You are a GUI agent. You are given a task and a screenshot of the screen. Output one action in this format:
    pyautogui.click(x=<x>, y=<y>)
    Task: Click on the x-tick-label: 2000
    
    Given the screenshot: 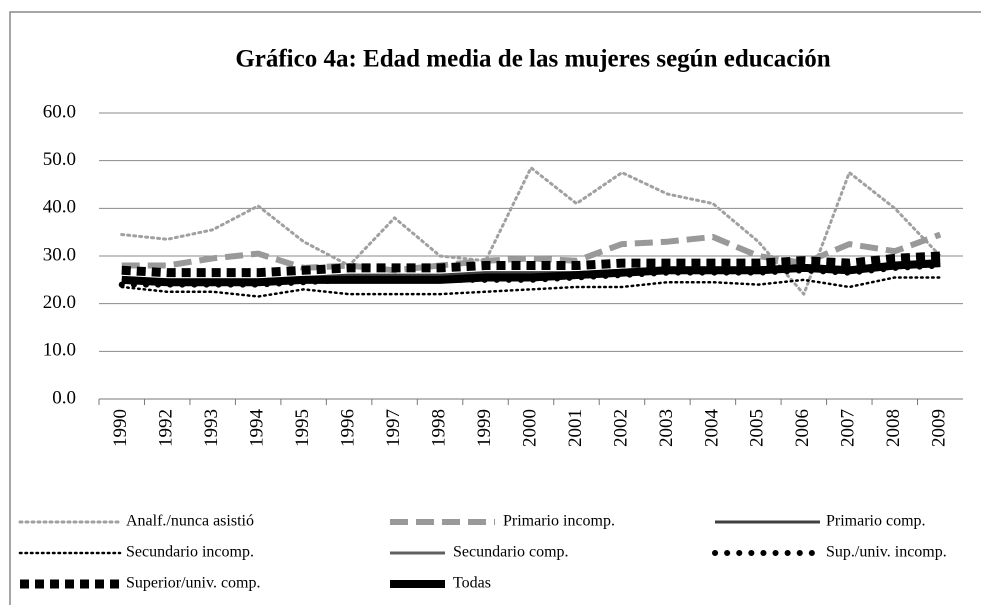 What is the action you would take?
    pyautogui.click(x=529, y=428)
    